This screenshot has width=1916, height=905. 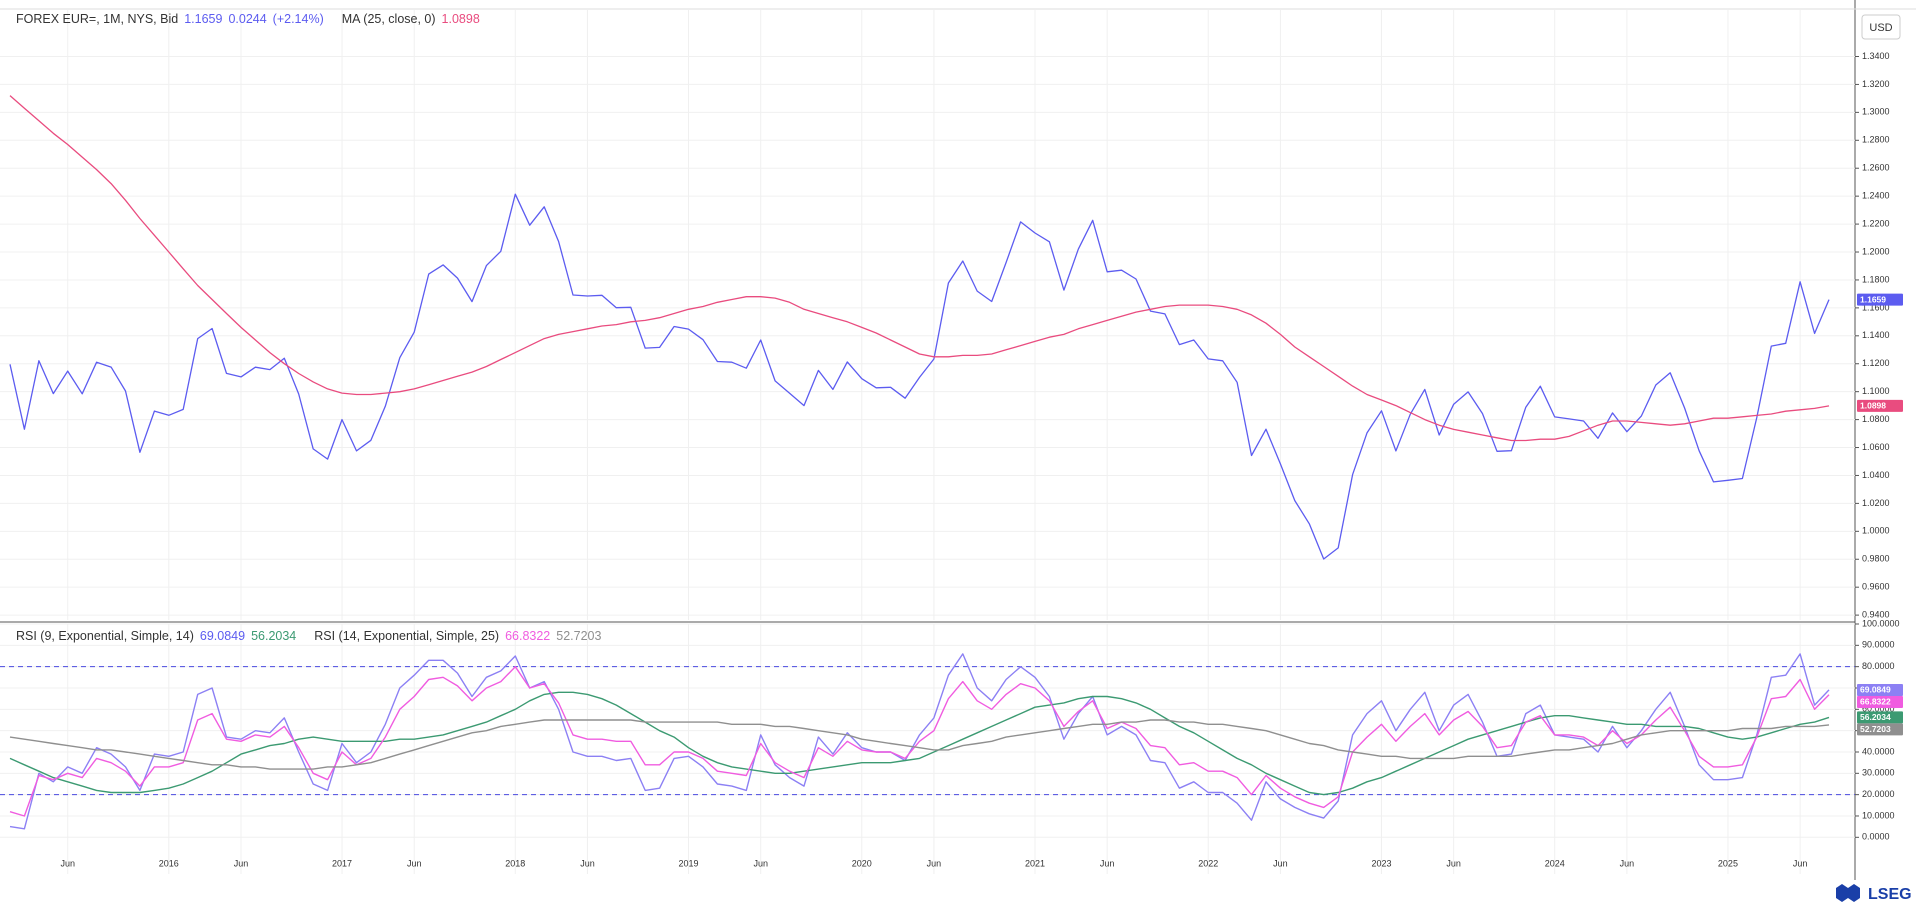 I want to click on x-tick-label: 2018, so click(x=515, y=863).